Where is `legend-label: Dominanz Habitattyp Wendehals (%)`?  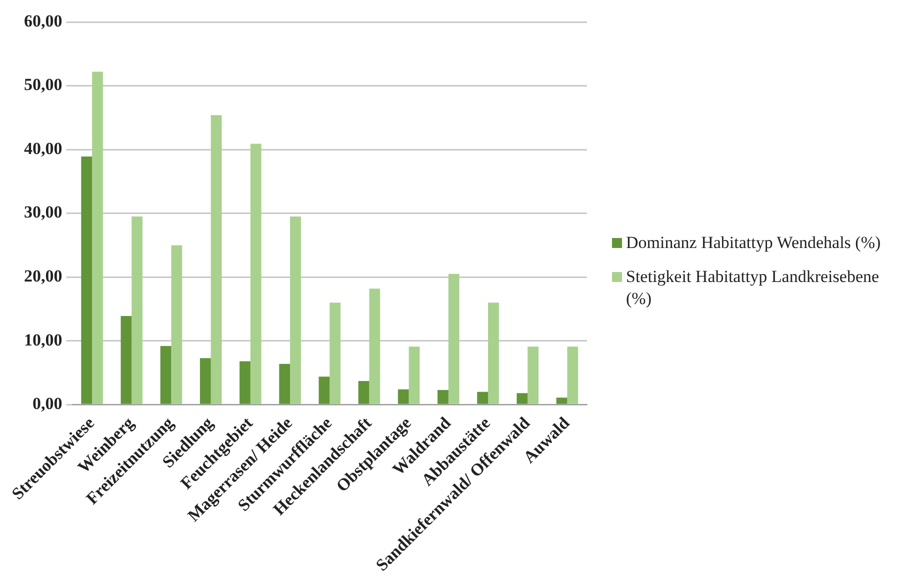
legend-label: Dominanz Habitattyp Wendehals (%) is located at coordinates (753, 243).